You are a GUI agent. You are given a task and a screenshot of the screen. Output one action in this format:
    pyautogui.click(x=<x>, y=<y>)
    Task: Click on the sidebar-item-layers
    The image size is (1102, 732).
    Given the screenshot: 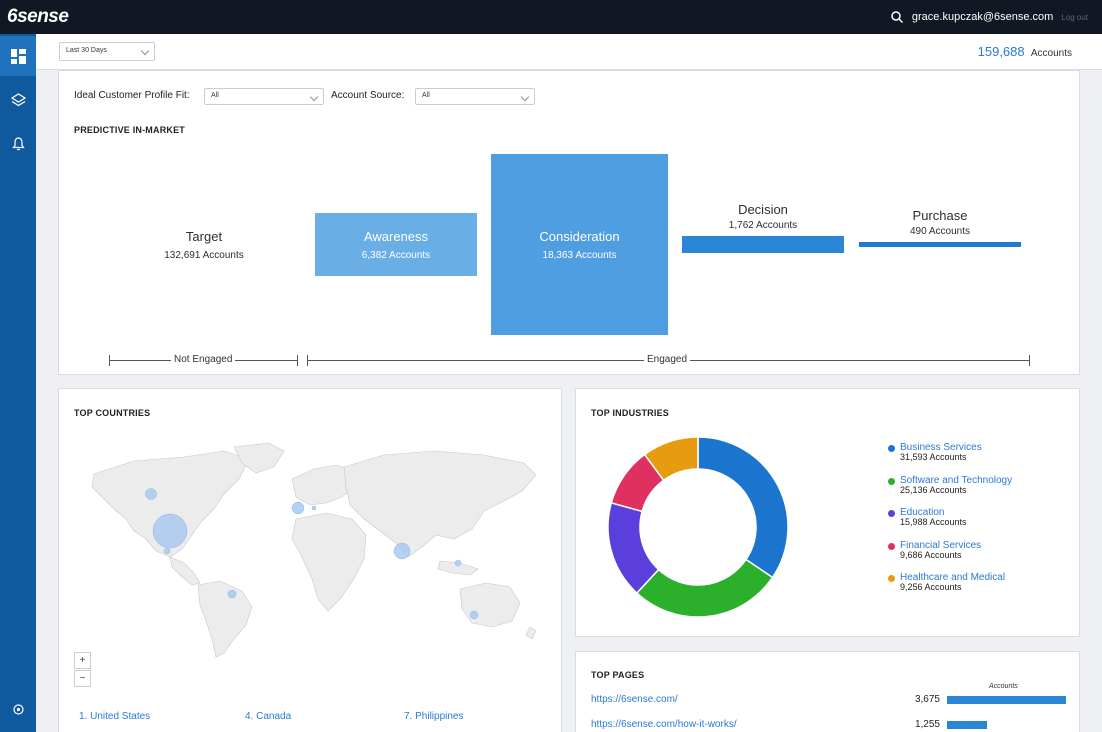 What is the action you would take?
    pyautogui.click(x=18, y=100)
    